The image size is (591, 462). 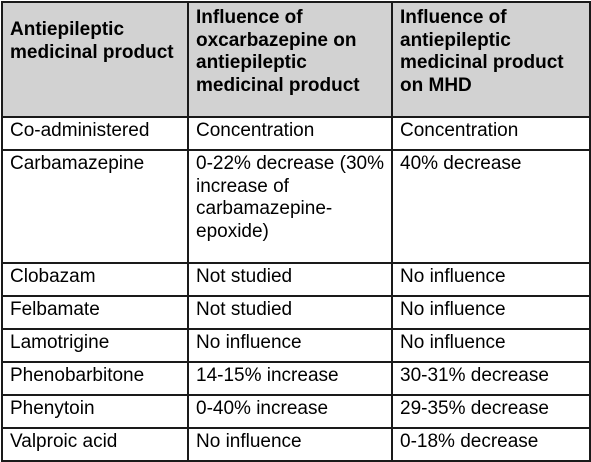 I want to click on table-row: Clobazam Not studied No influence, so click(x=296, y=279).